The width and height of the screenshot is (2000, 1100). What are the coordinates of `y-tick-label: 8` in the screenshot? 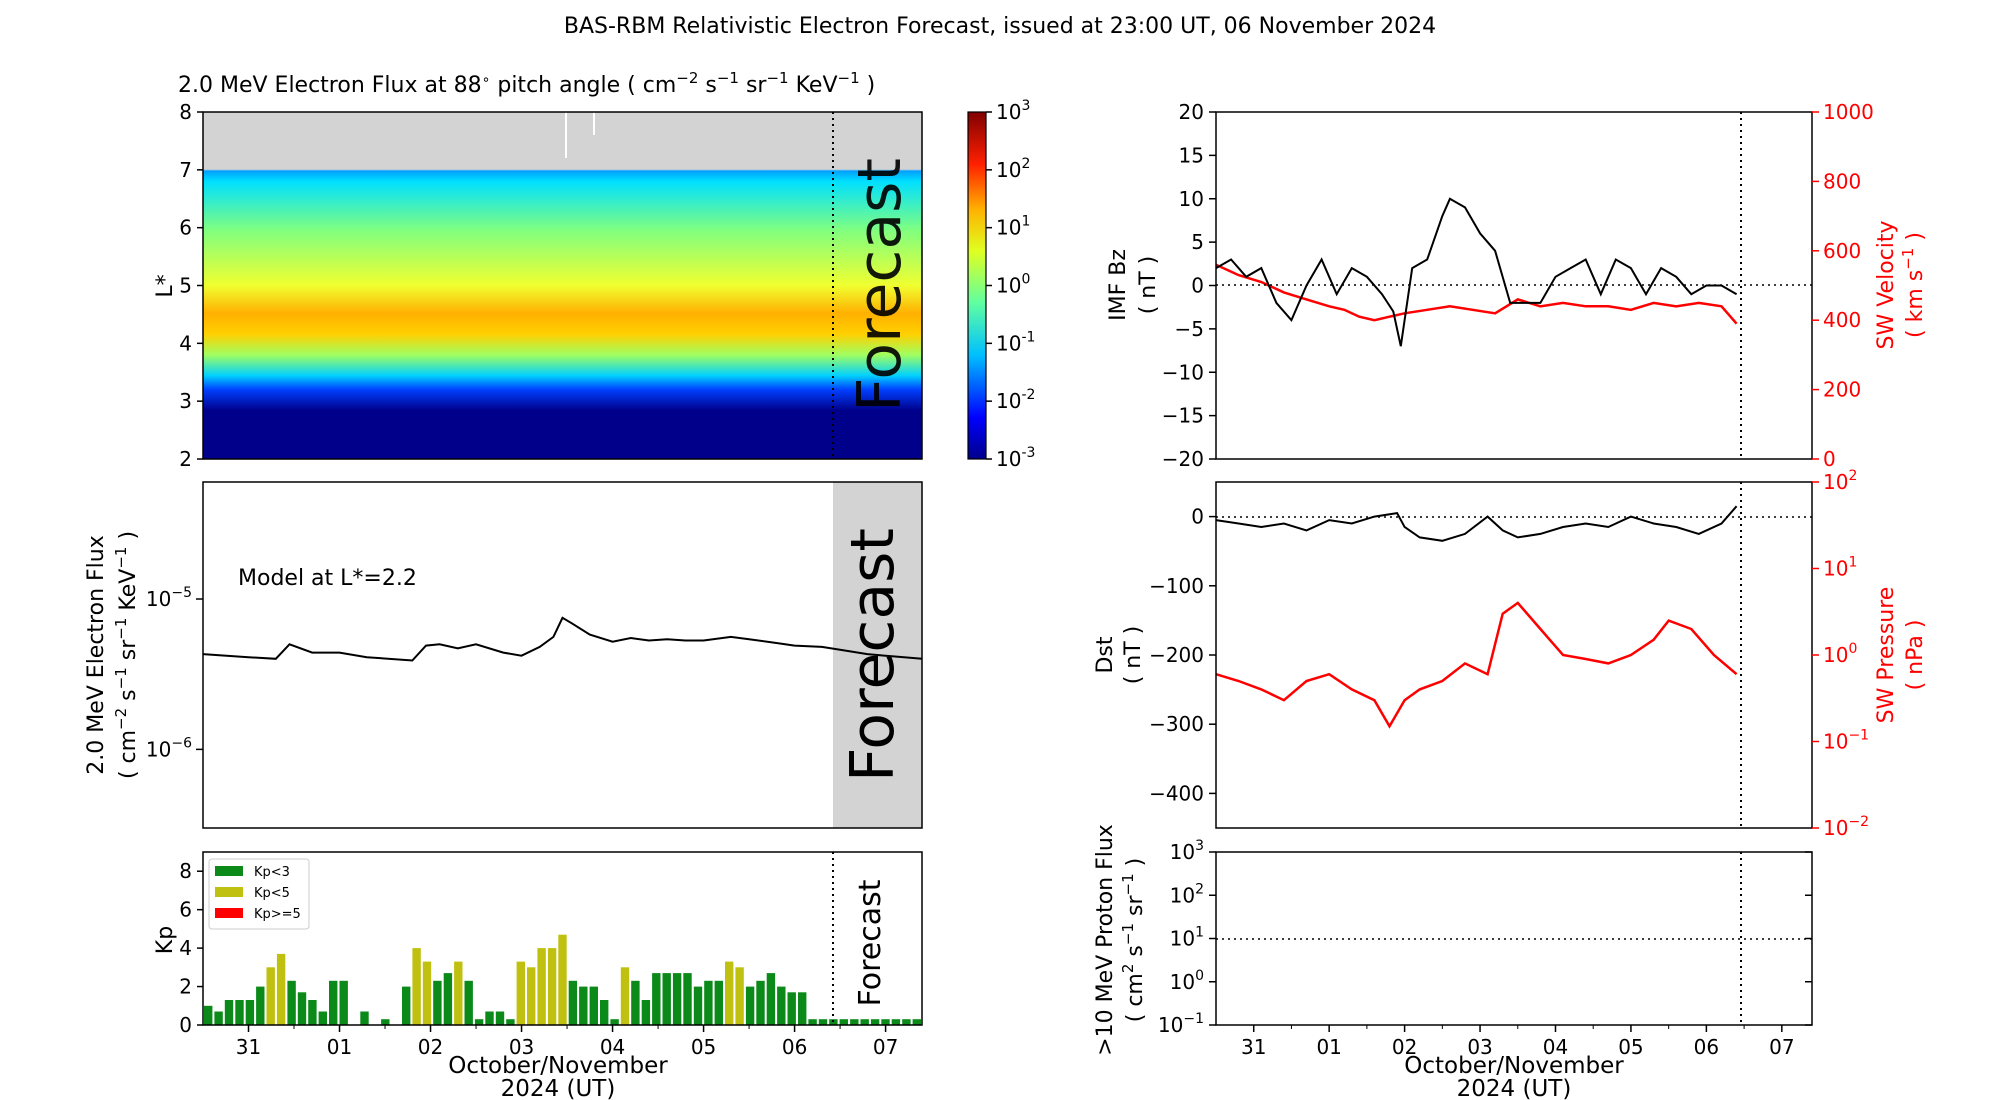 It's located at (185, 112).